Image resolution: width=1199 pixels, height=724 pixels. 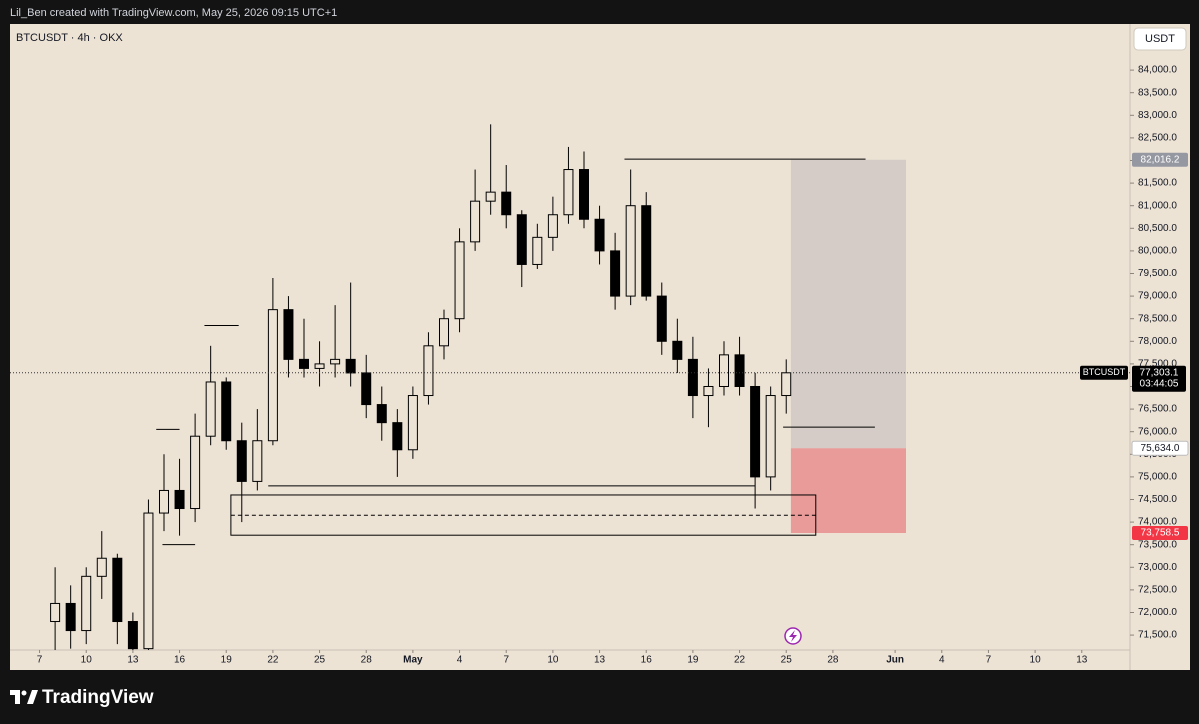 What do you see at coordinates (1157, 409) in the screenshot?
I see `y-tick-label: 76,500.0` at bounding box center [1157, 409].